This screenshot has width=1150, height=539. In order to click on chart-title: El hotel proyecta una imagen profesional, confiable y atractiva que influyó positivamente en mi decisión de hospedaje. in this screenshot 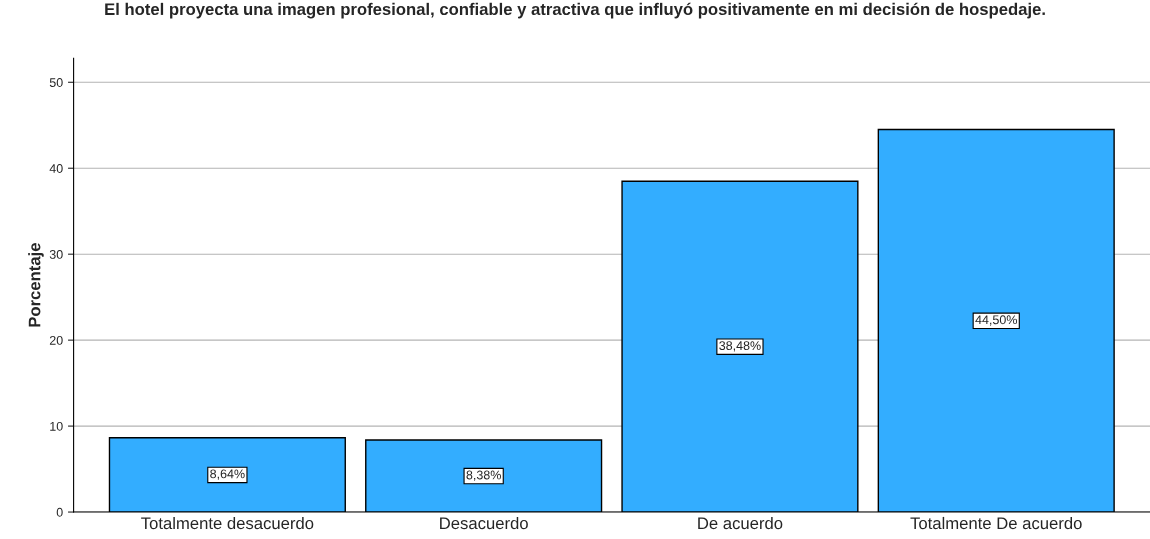, I will do `click(575, 10)`.